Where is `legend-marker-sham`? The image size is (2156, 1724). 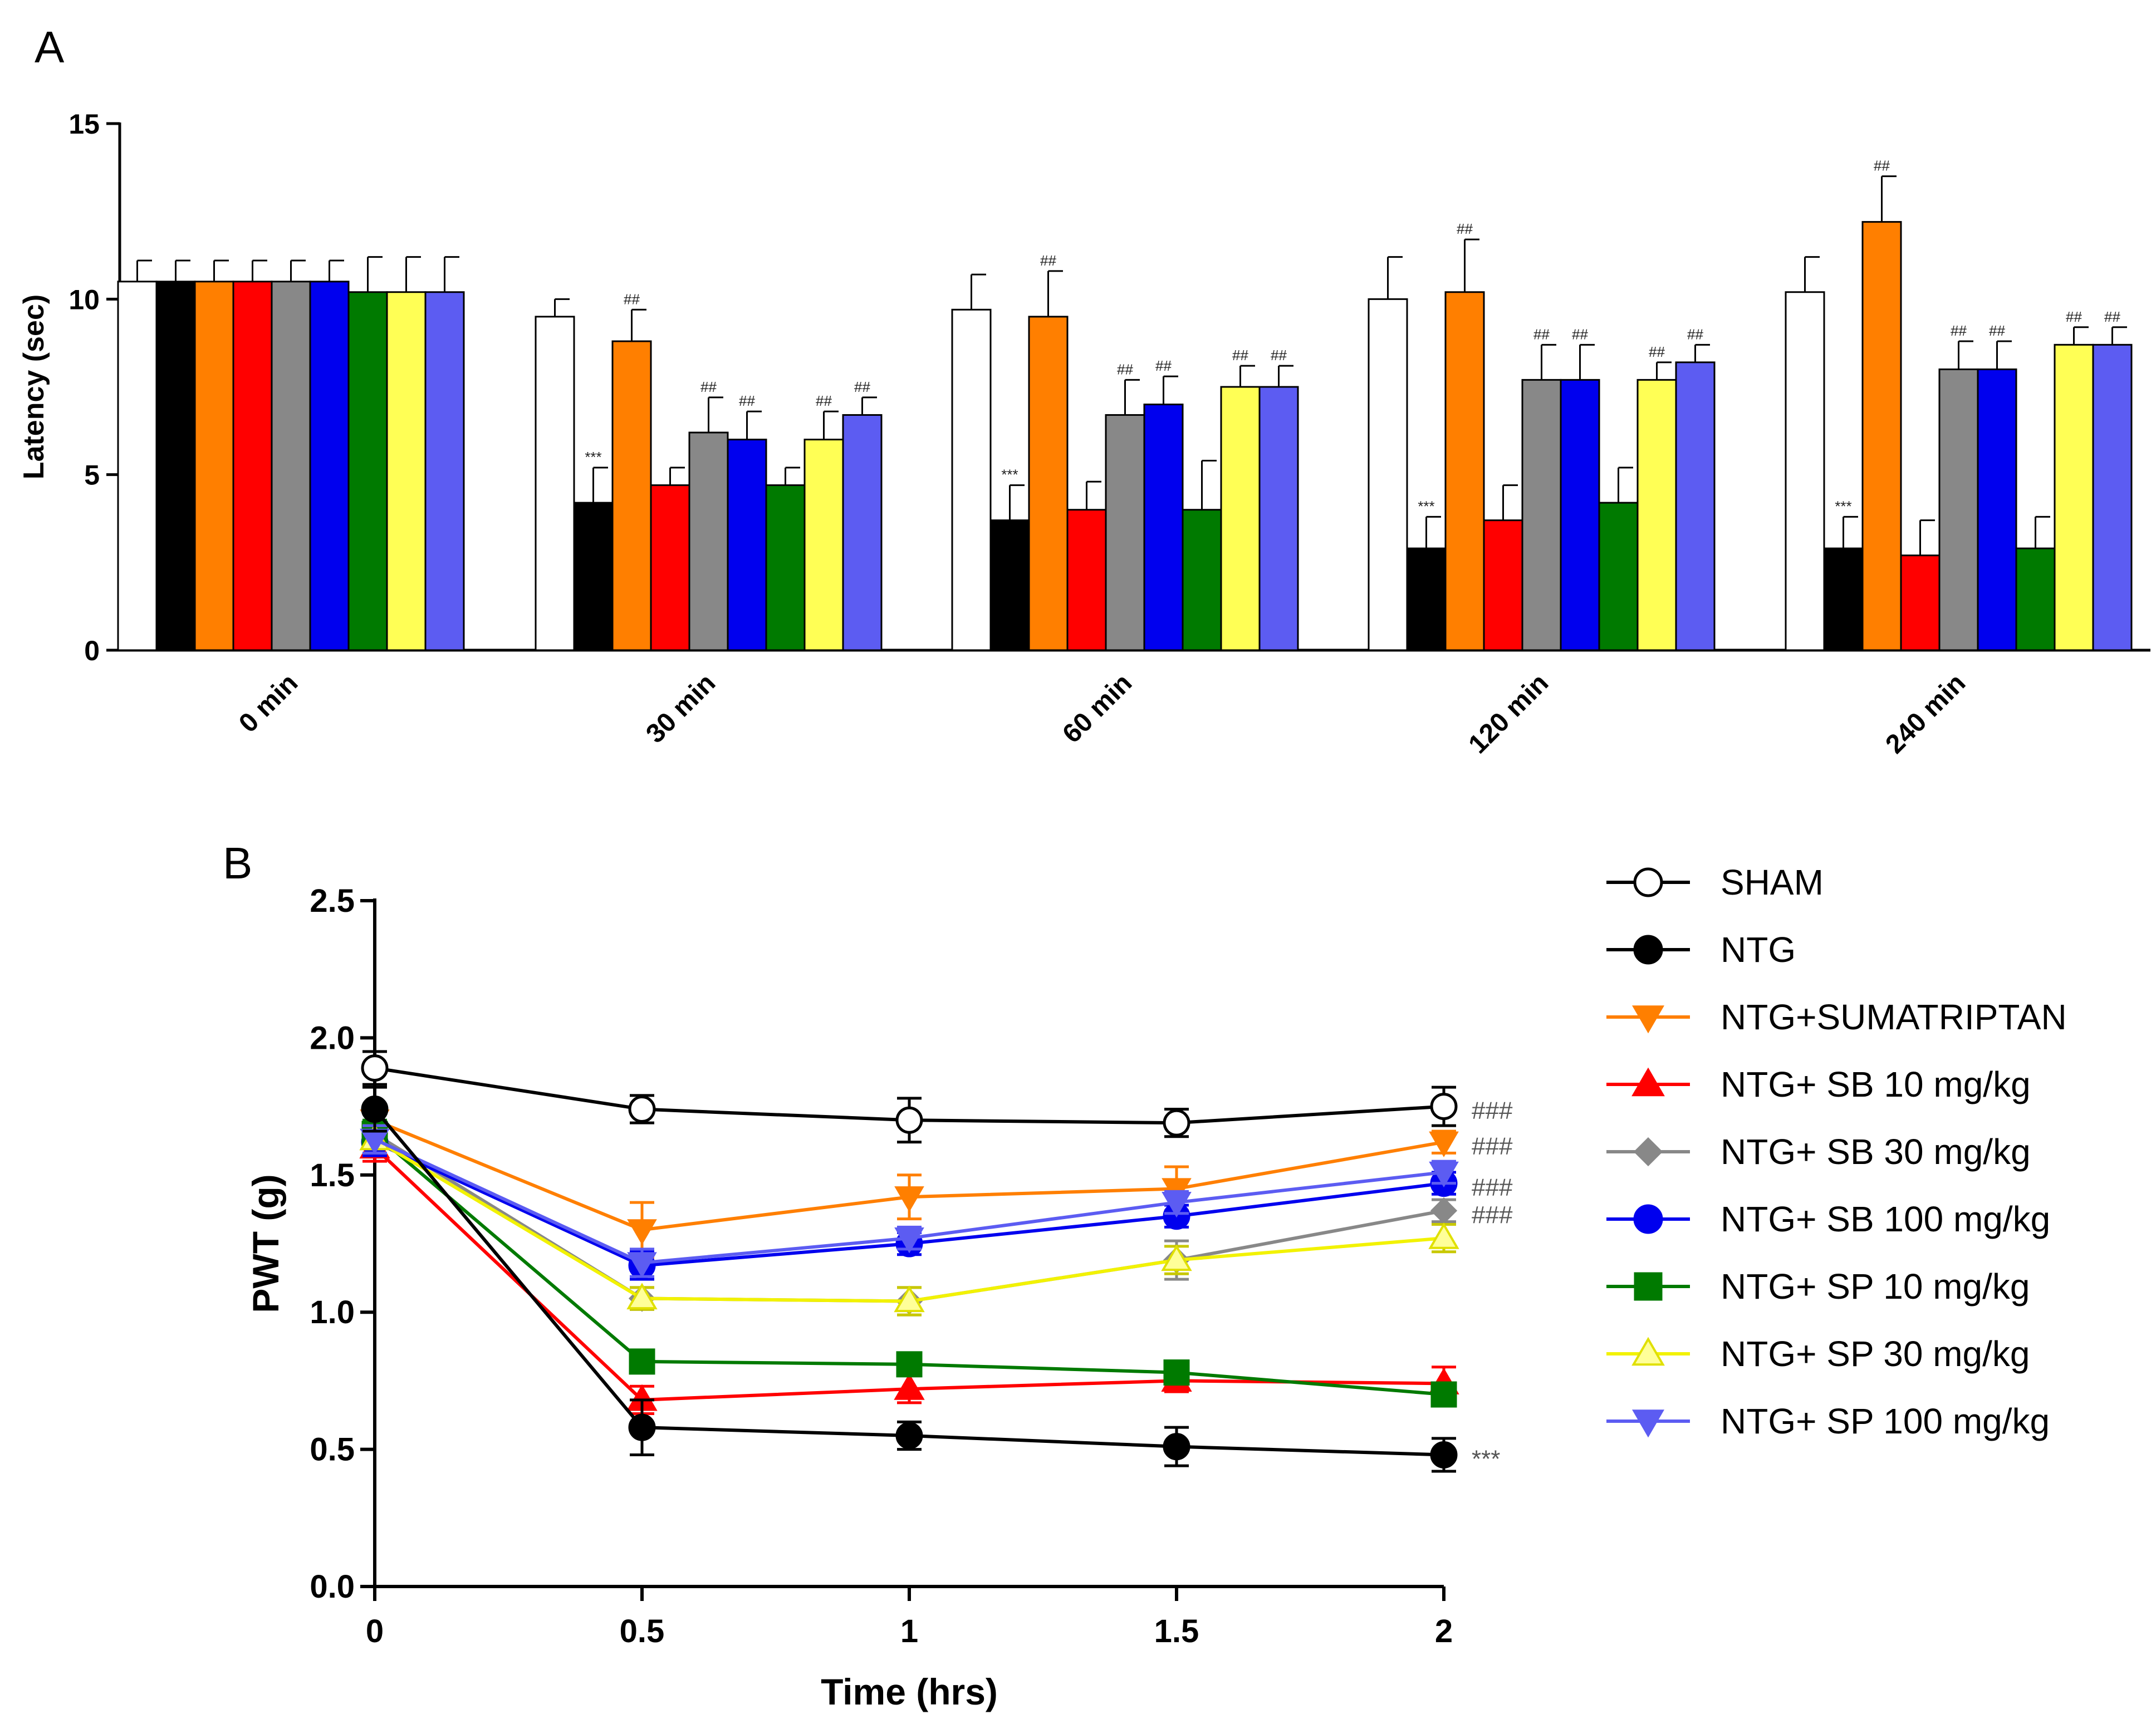 legend-marker-sham is located at coordinates (1648, 882).